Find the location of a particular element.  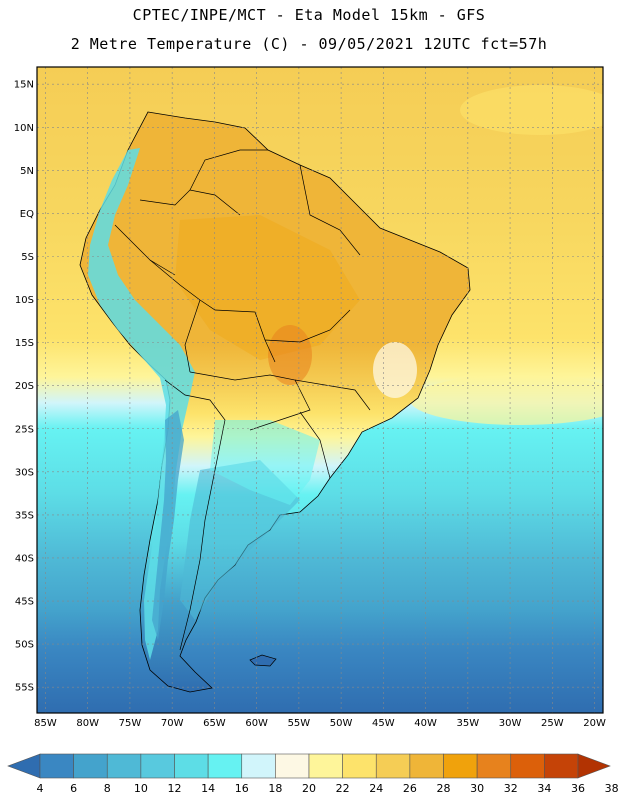

colorbar-tick-label: 38 is located at coordinates (611, 788).